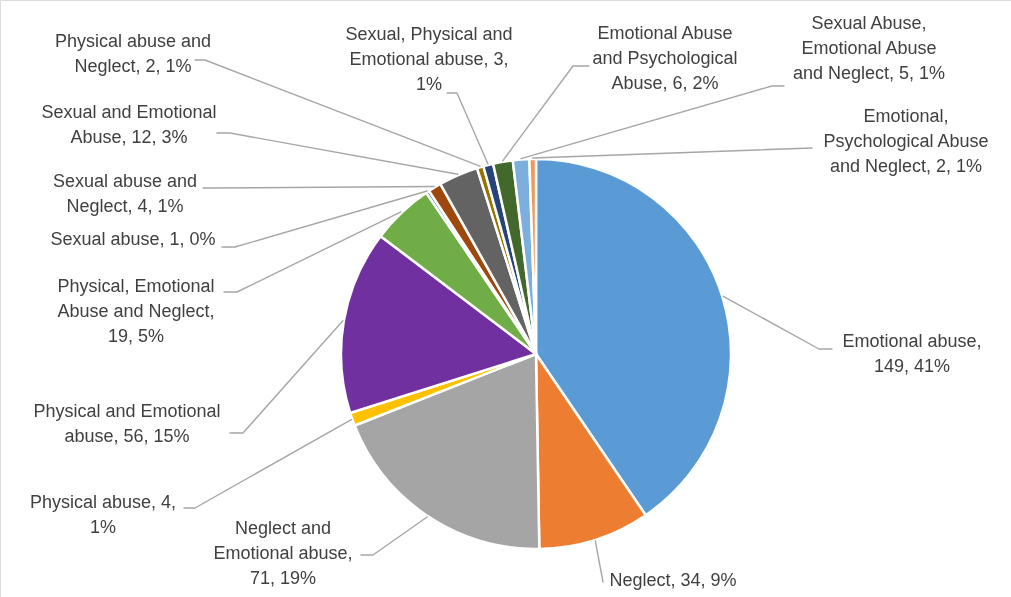 The width and height of the screenshot is (1011, 597). What do you see at coordinates (136, 311) in the screenshot?
I see `data-label: Physical, Emotional Abuse and Neglect, 19, 5%` at bounding box center [136, 311].